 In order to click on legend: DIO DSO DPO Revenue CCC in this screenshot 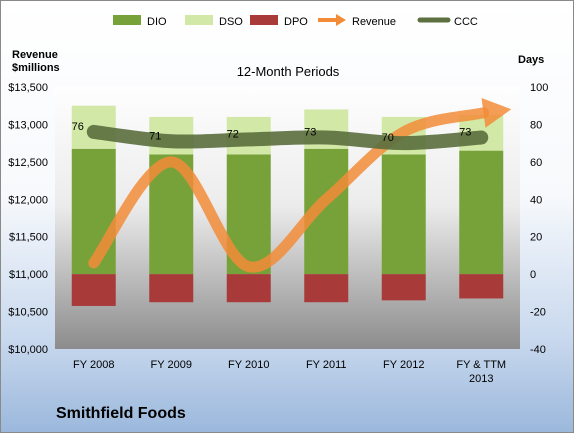, I will do `click(295, 21)`.